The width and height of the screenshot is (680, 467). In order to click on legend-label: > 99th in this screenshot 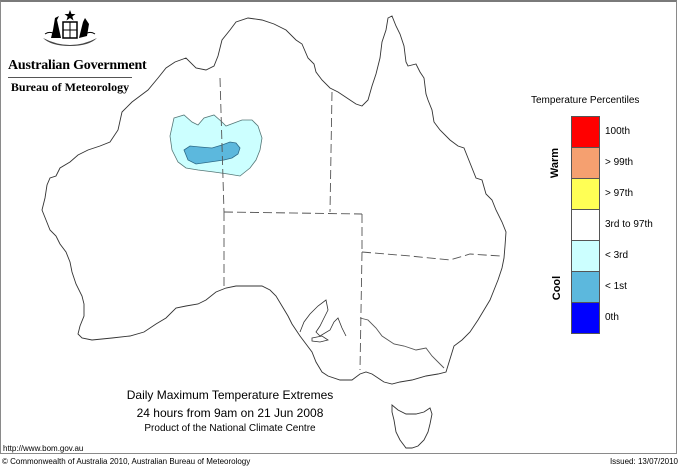, I will do `click(619, 162)`.